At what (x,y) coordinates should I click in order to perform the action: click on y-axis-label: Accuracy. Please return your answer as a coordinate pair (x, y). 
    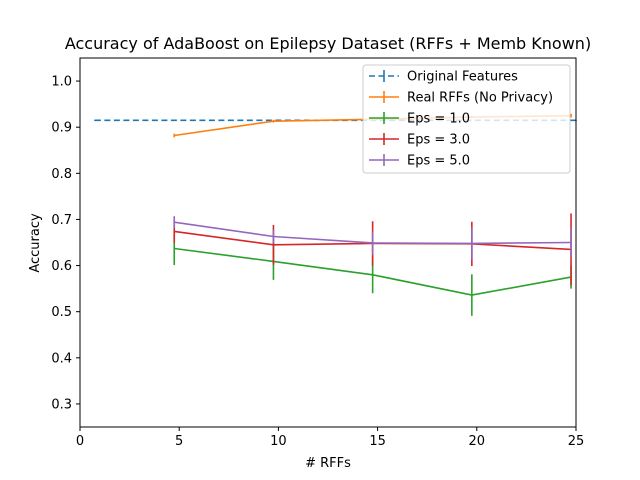
    Looking at the image, I should click on (35, 243).